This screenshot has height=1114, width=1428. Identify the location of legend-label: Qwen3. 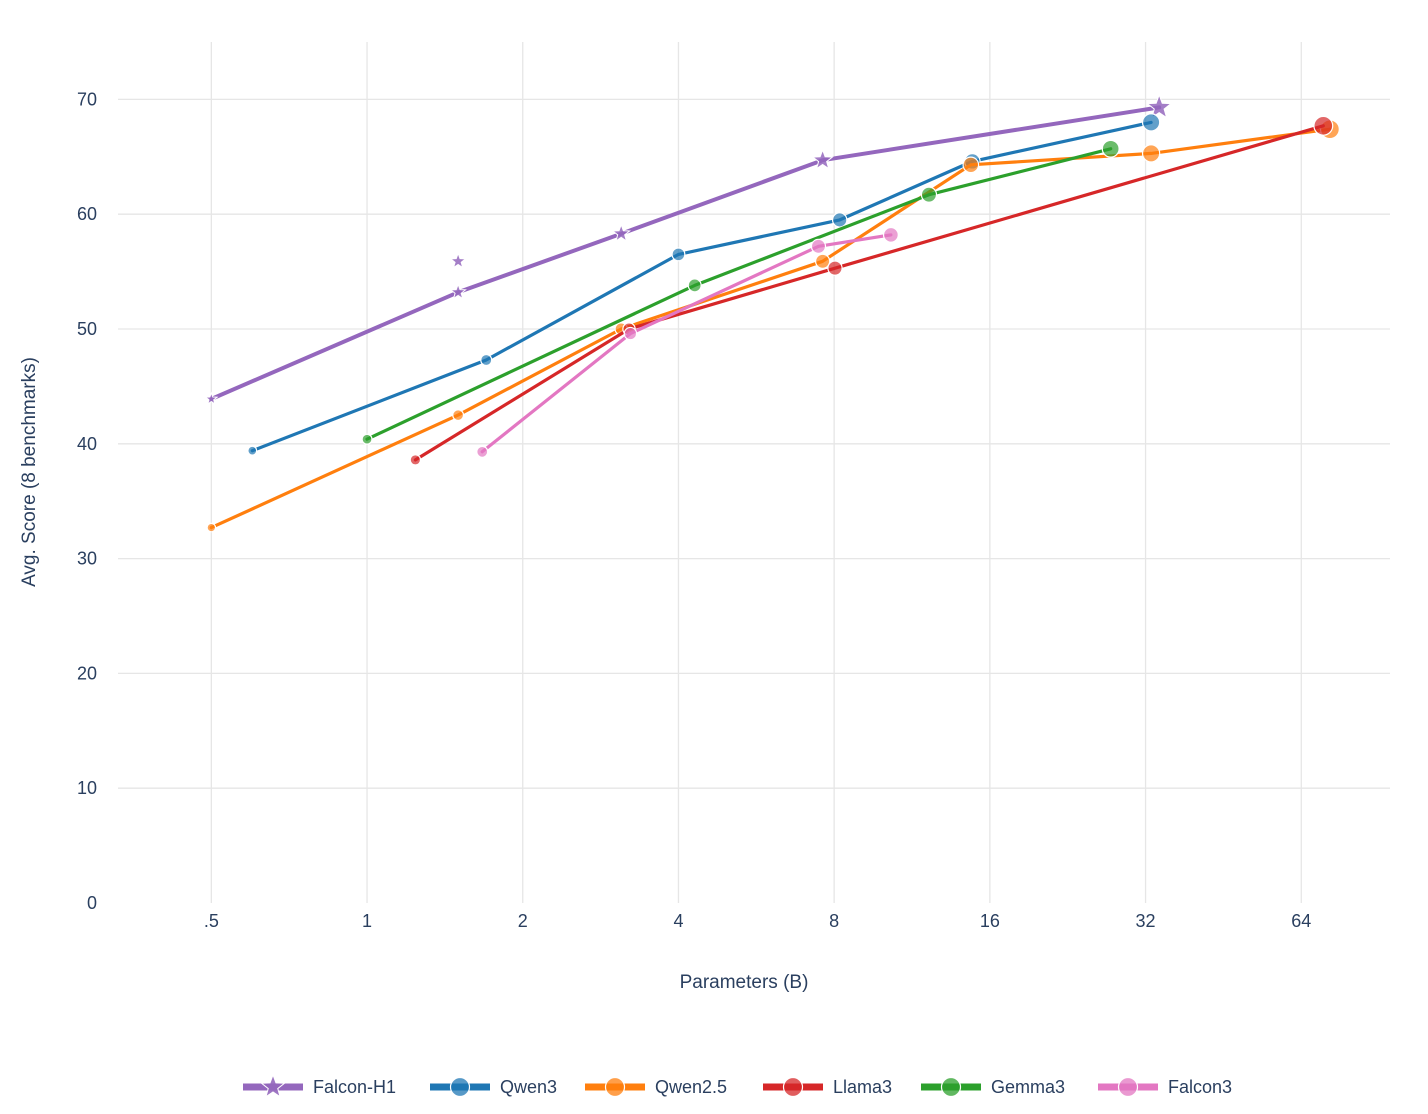
(528, 1087).